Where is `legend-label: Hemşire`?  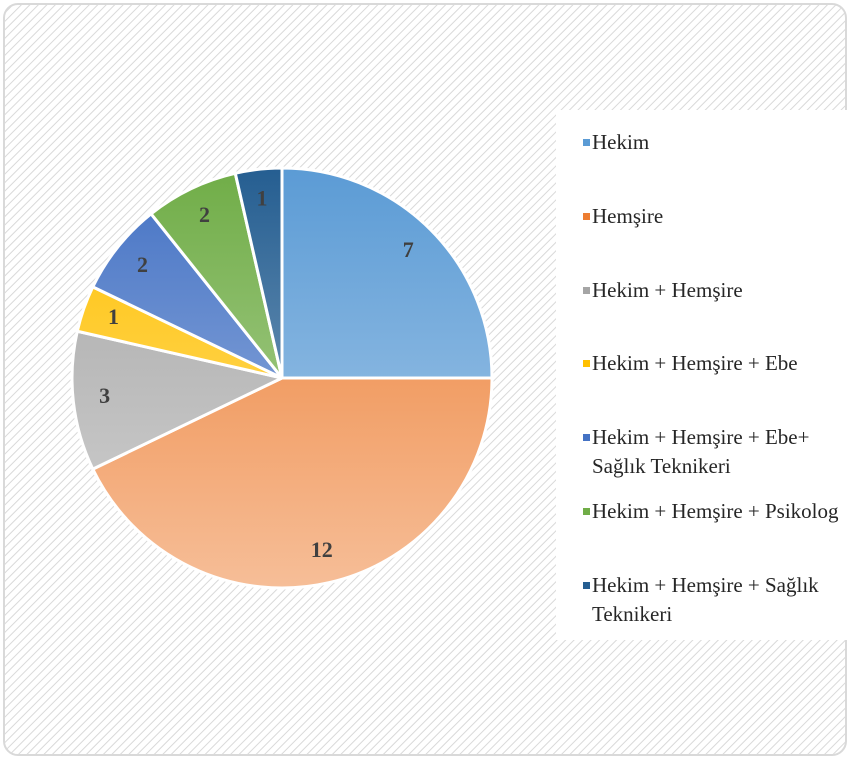 legend-label: Hemşire is located at coordinates (628, 215).